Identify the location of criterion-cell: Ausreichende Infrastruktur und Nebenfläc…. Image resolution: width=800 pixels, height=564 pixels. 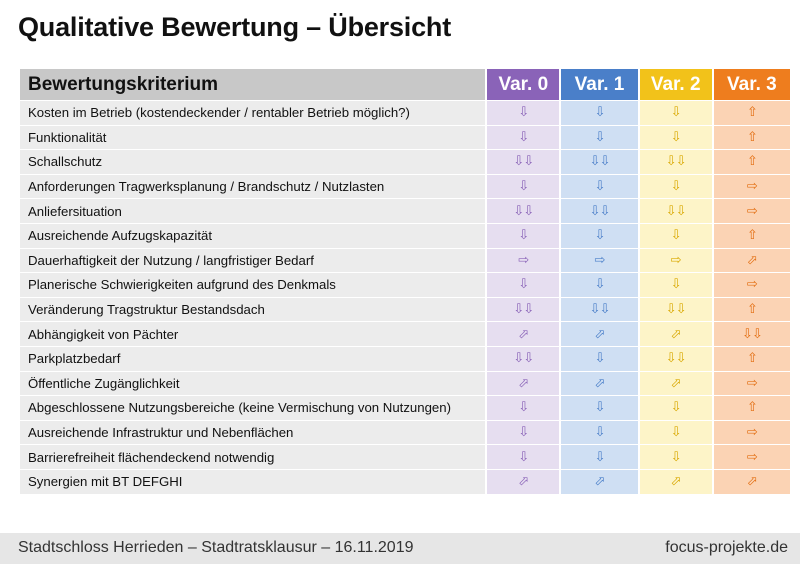
(253, 432).